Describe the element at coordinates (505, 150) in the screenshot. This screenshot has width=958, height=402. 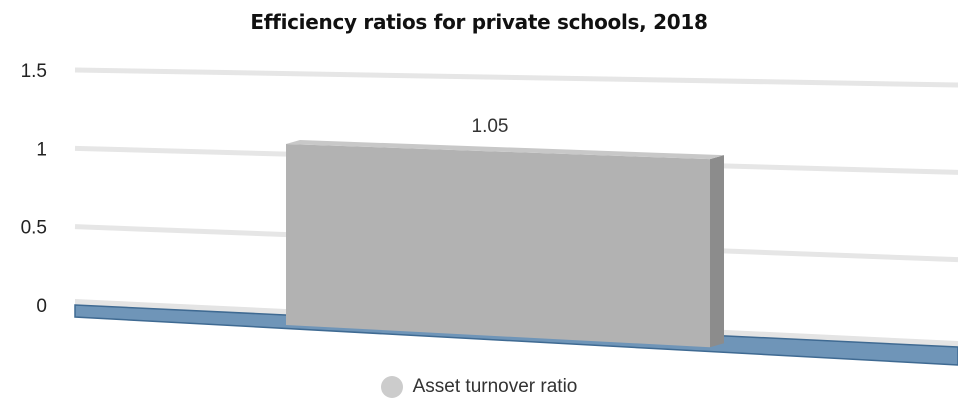
I see `bar-top` at that location.